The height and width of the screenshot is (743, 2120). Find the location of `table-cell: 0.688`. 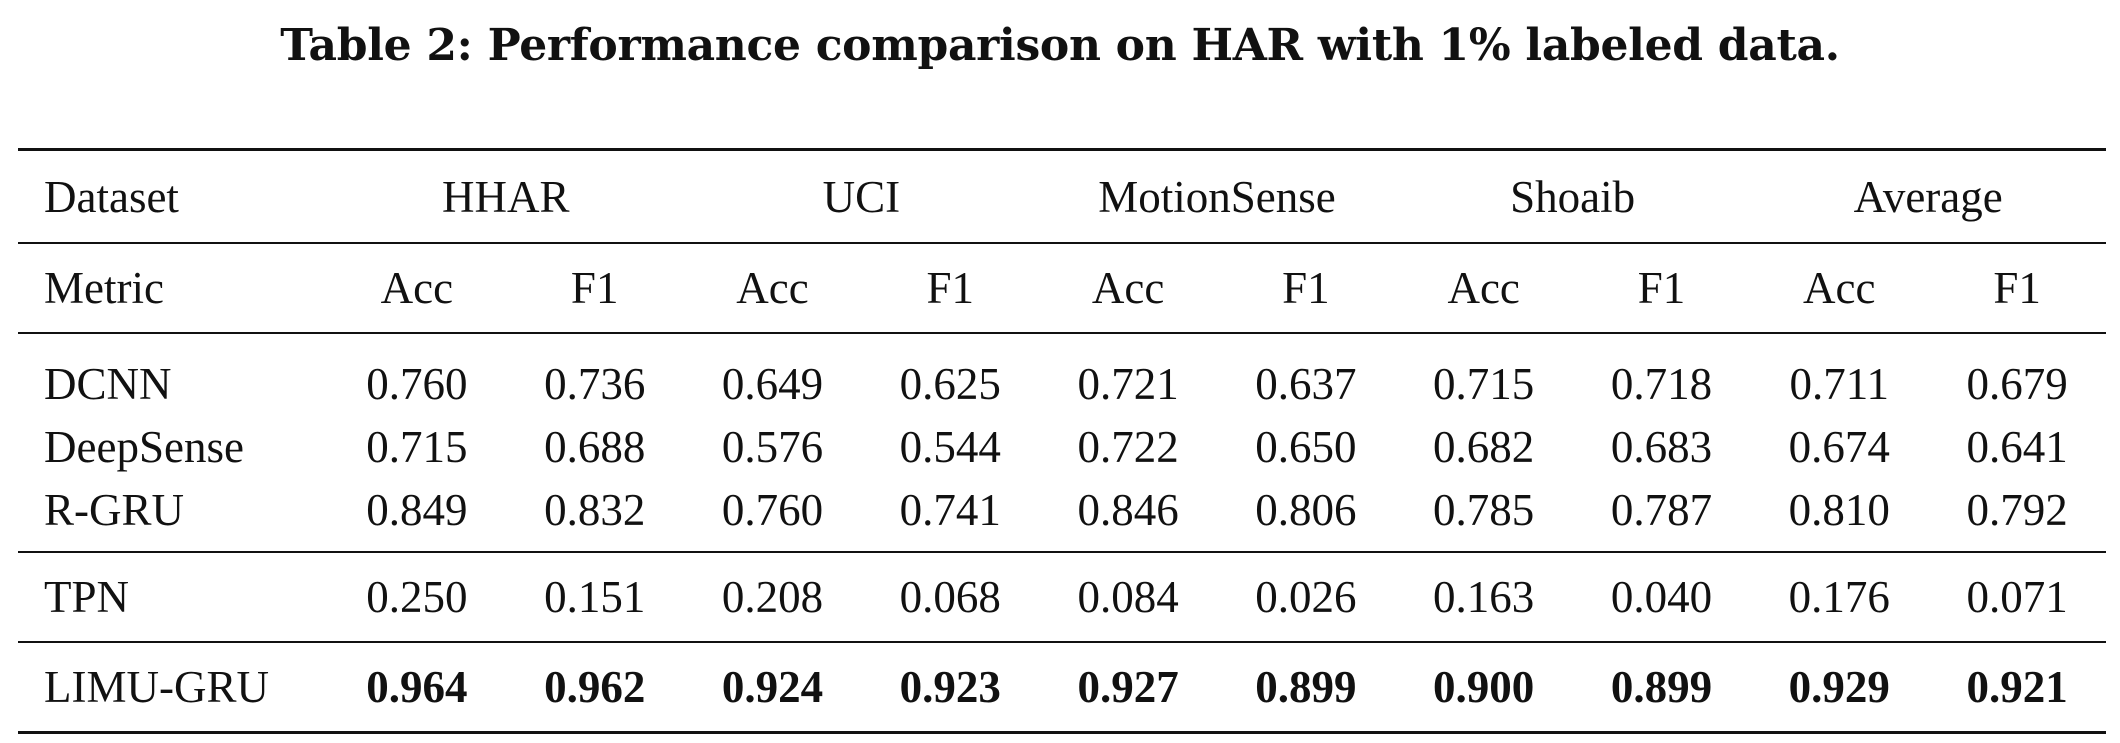

table-cell: 0.688 is located at coordinates (595, 446).